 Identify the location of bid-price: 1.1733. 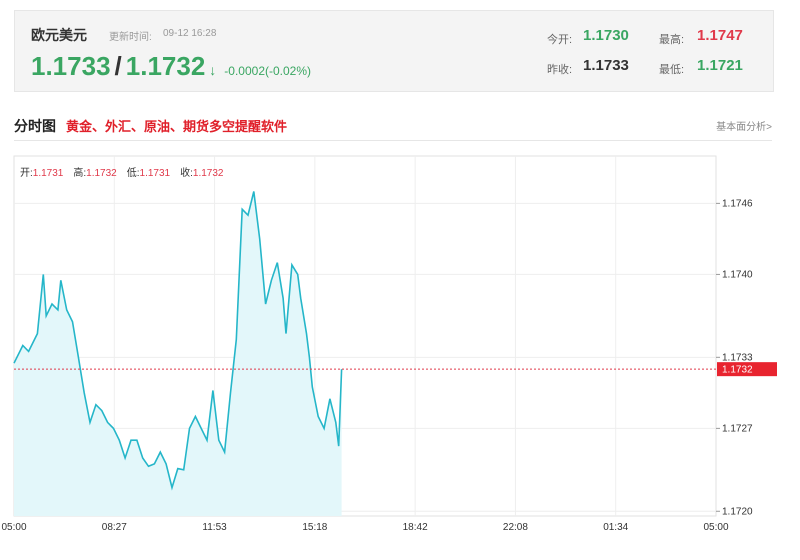
(71, 66).